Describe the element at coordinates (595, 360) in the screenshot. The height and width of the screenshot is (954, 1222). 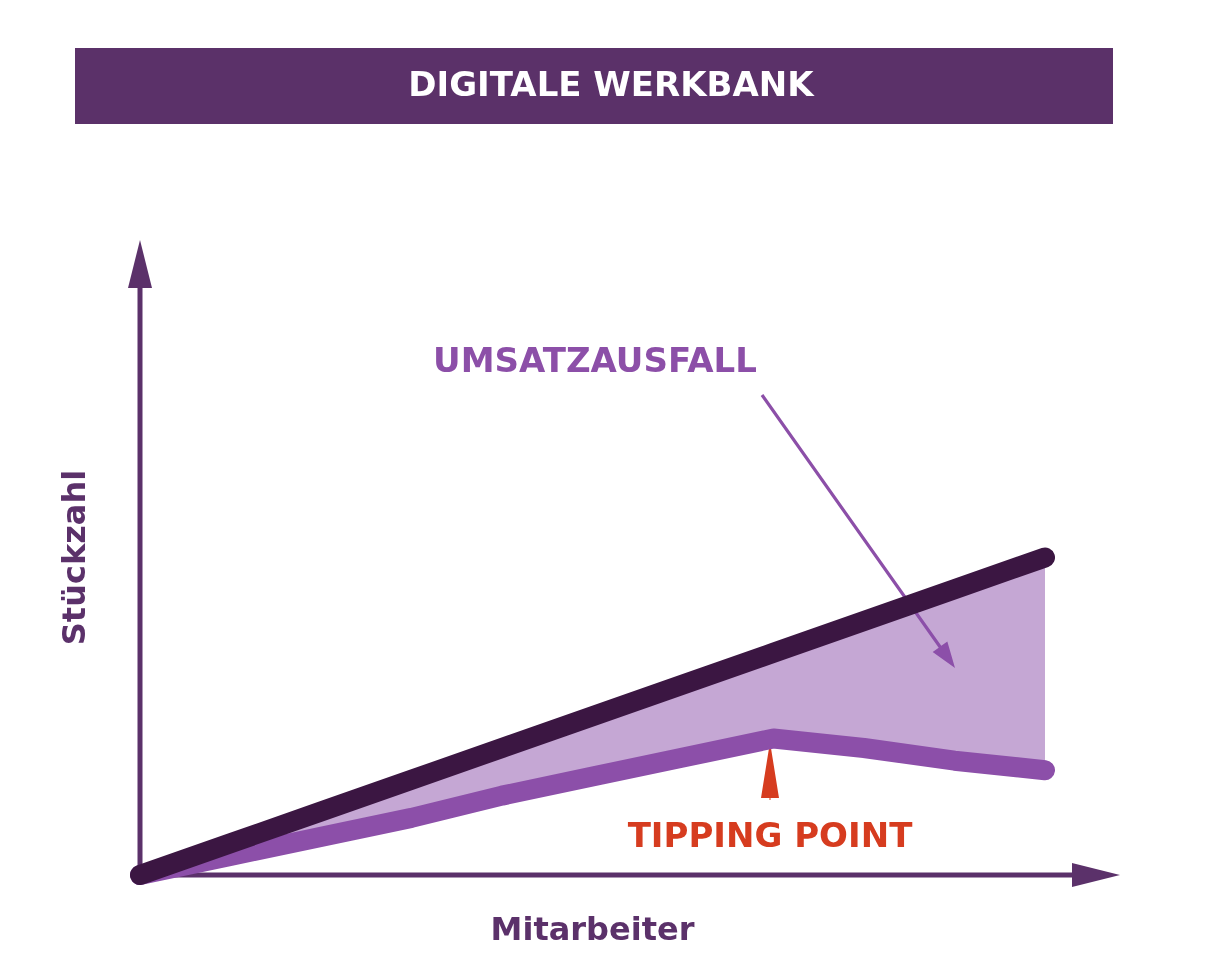
I see `text: UMSATZAUSFALL` at that location.